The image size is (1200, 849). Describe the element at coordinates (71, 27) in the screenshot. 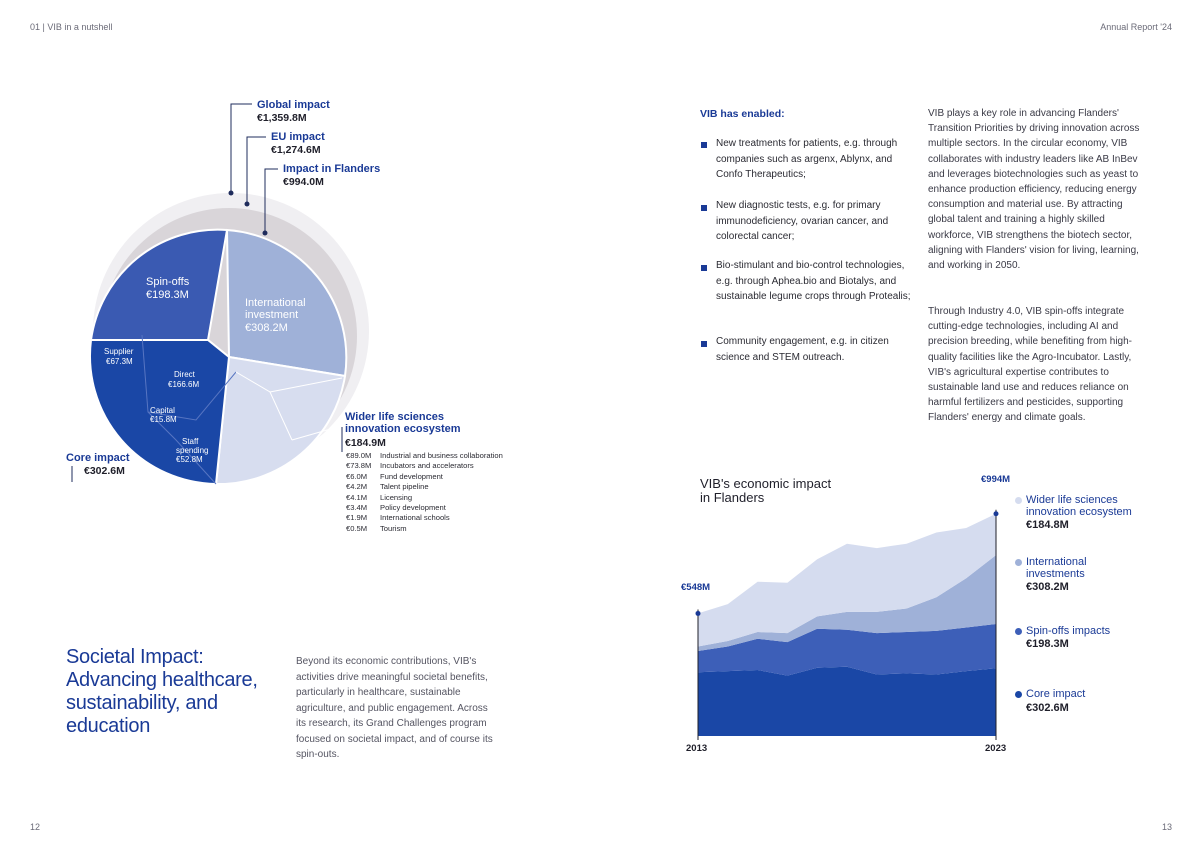

I see `section-breadcrumb: 01 | VIB in a nutshell` at that location.